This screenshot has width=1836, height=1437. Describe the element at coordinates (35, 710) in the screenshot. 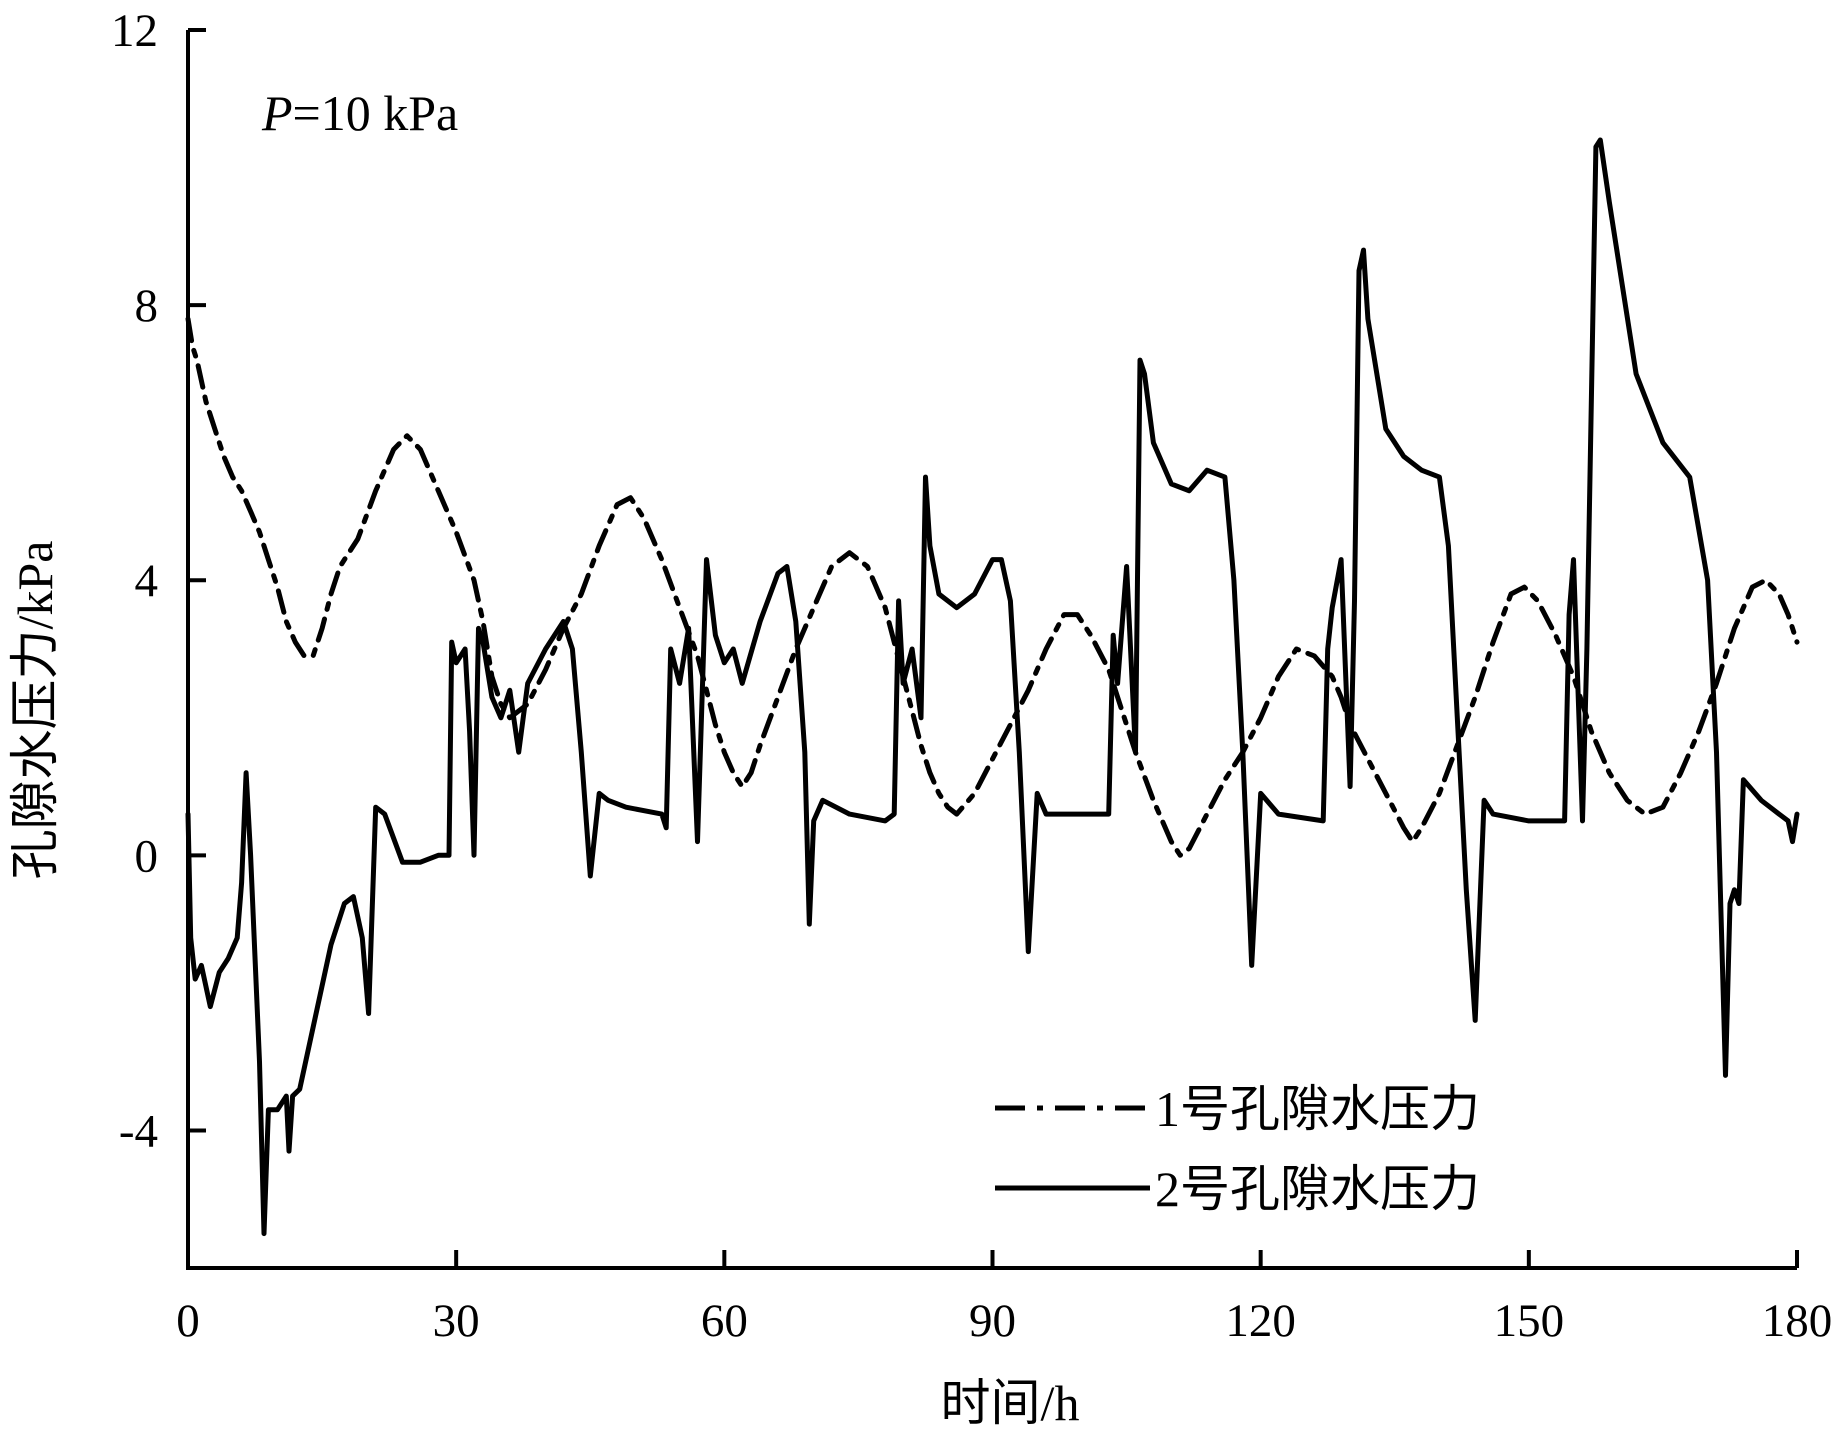

I see `y-axis-title: 孔隙水压力/kPa` at that location.